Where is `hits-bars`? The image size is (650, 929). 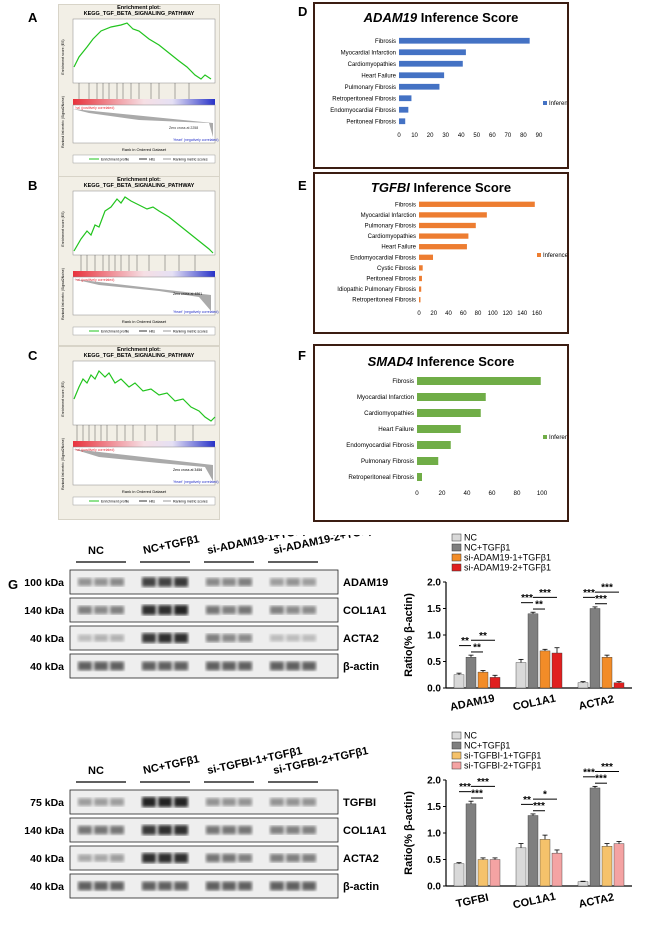 hits-bars is located at coordinates (134, 91).